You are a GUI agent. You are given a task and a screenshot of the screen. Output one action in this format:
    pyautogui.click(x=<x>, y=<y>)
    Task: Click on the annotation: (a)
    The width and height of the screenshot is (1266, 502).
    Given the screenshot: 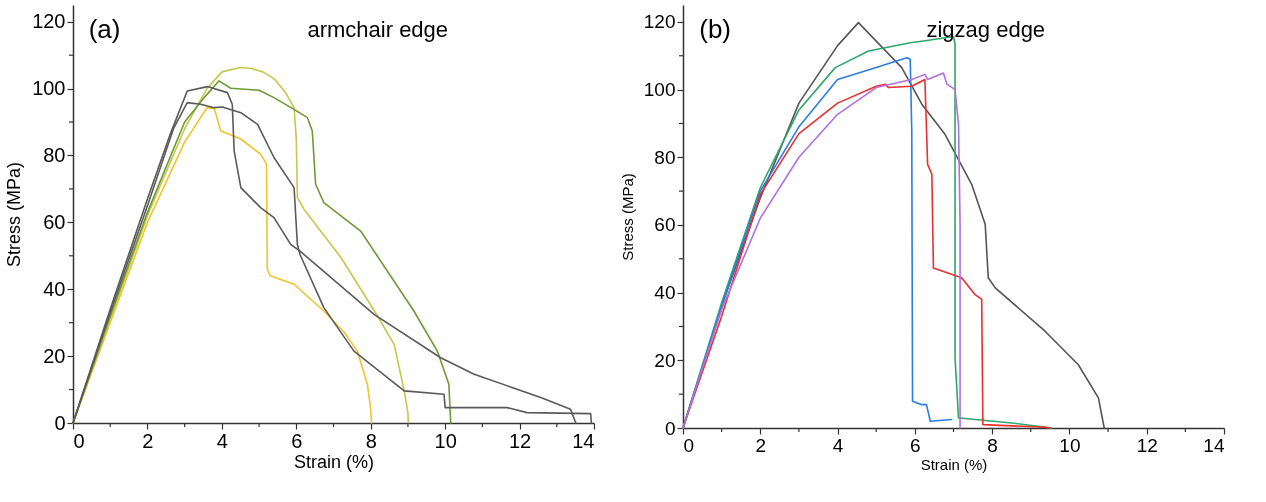 What is the action you would take?
    pyautogui.click(x=104, y=29)
    